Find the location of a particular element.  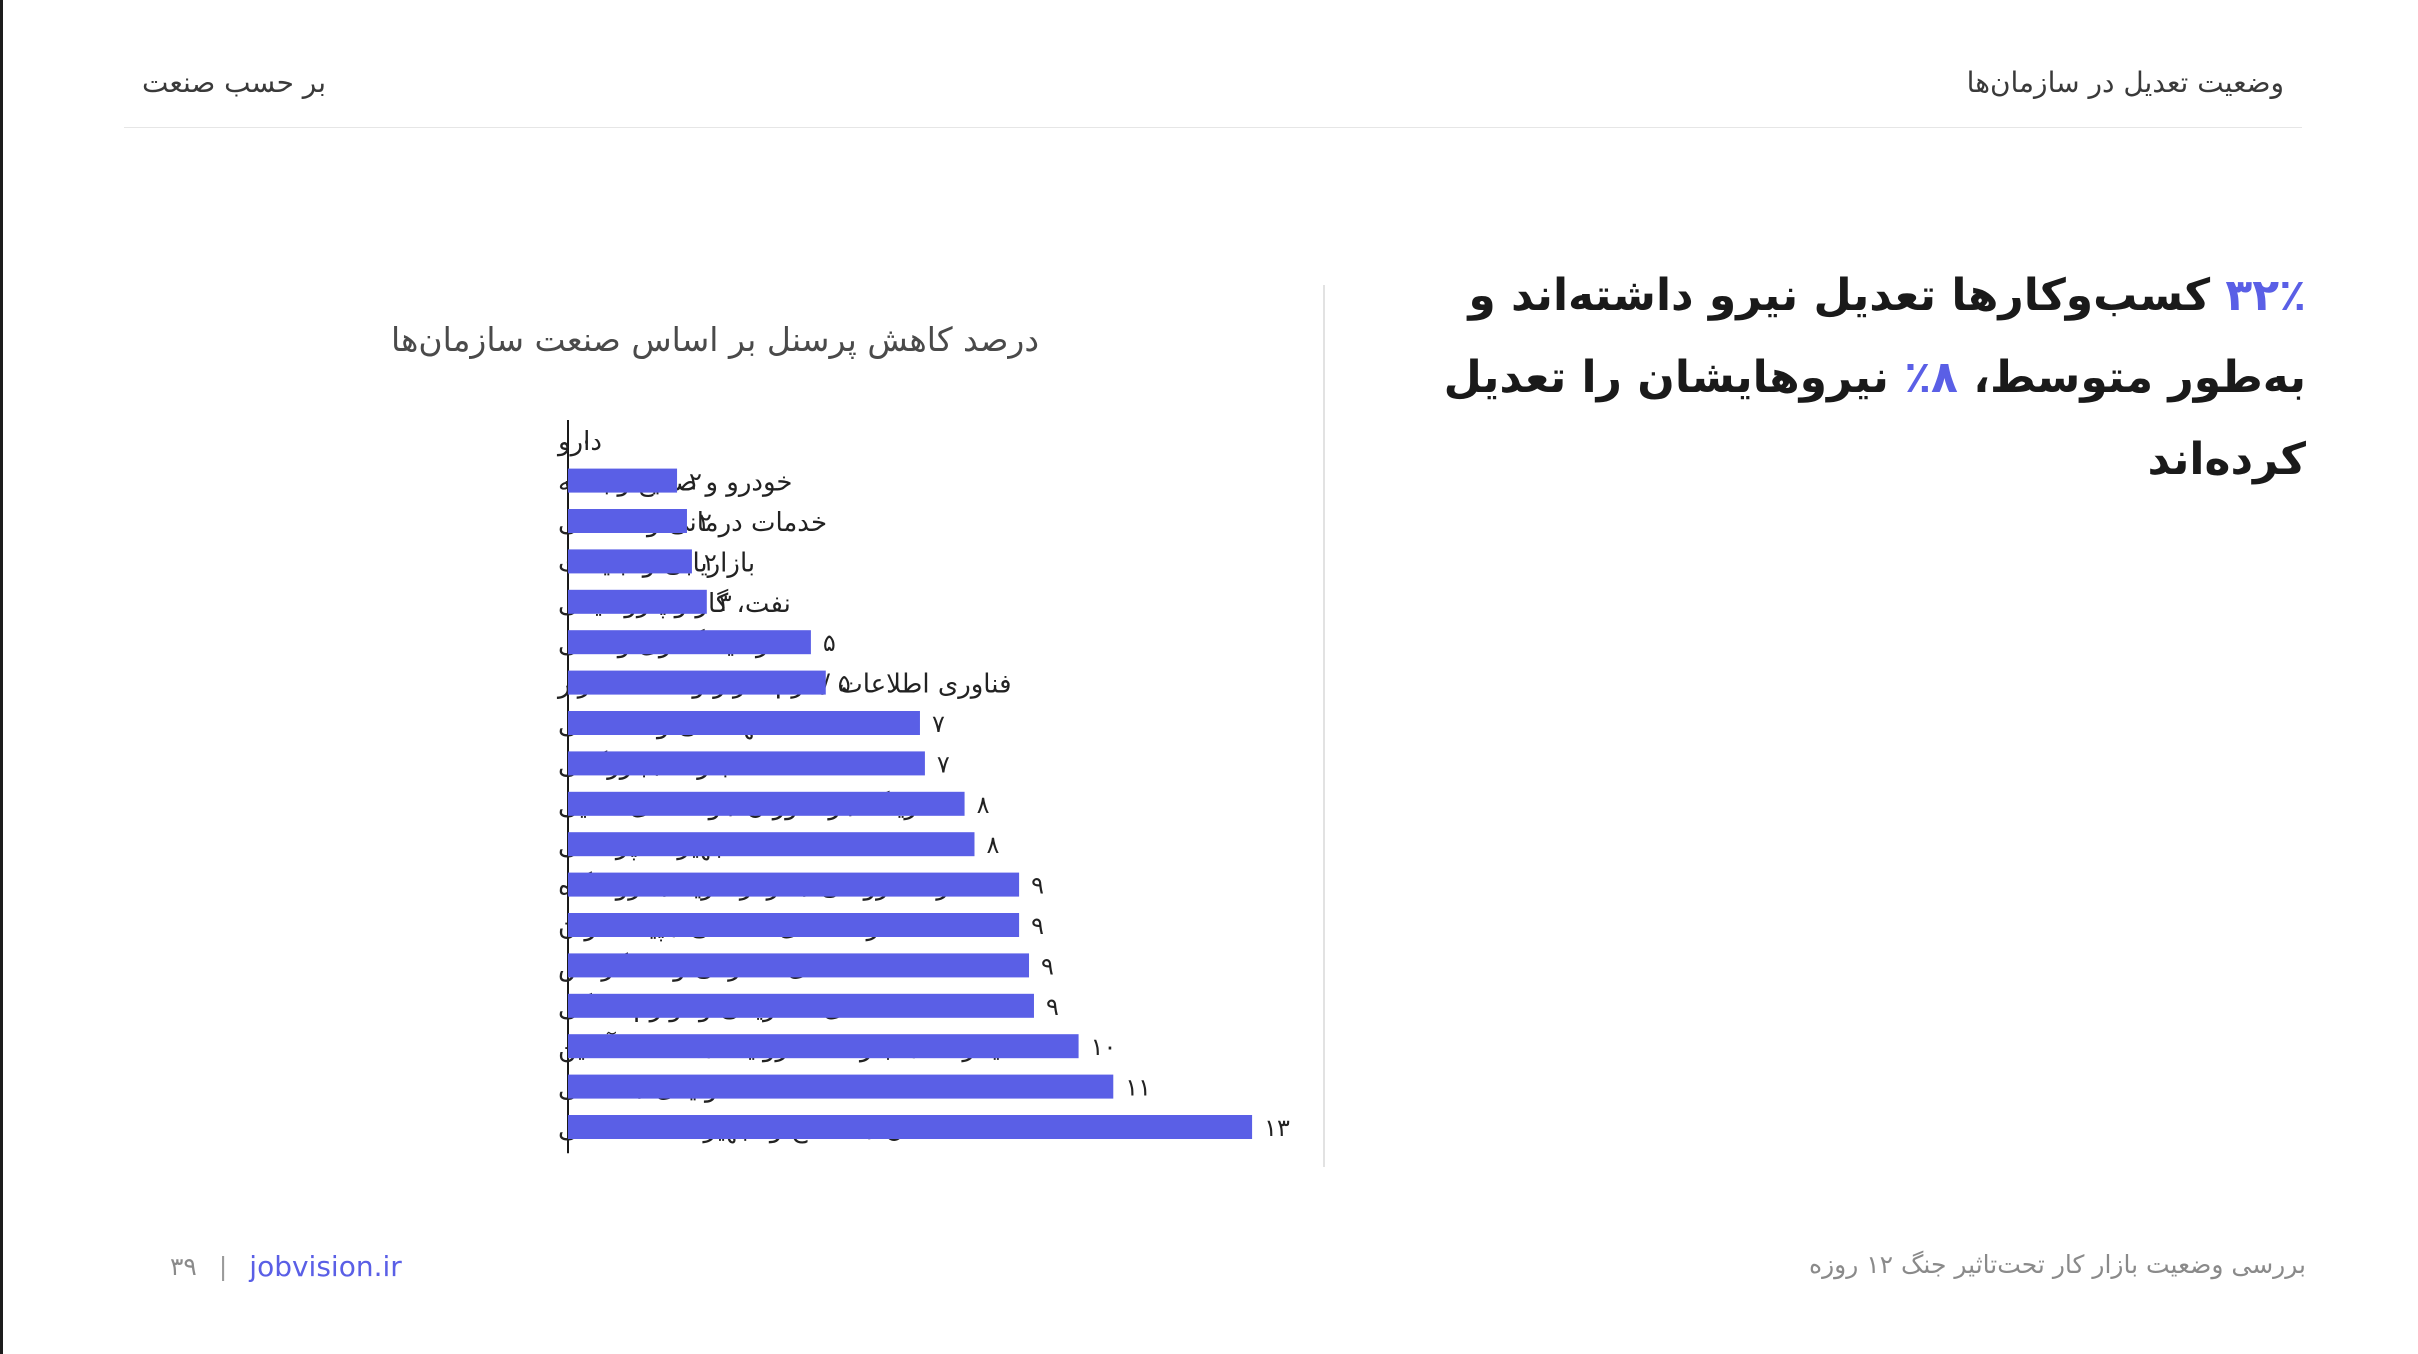

data-label: ۱۳ is located at coordinates (1277, 1128).